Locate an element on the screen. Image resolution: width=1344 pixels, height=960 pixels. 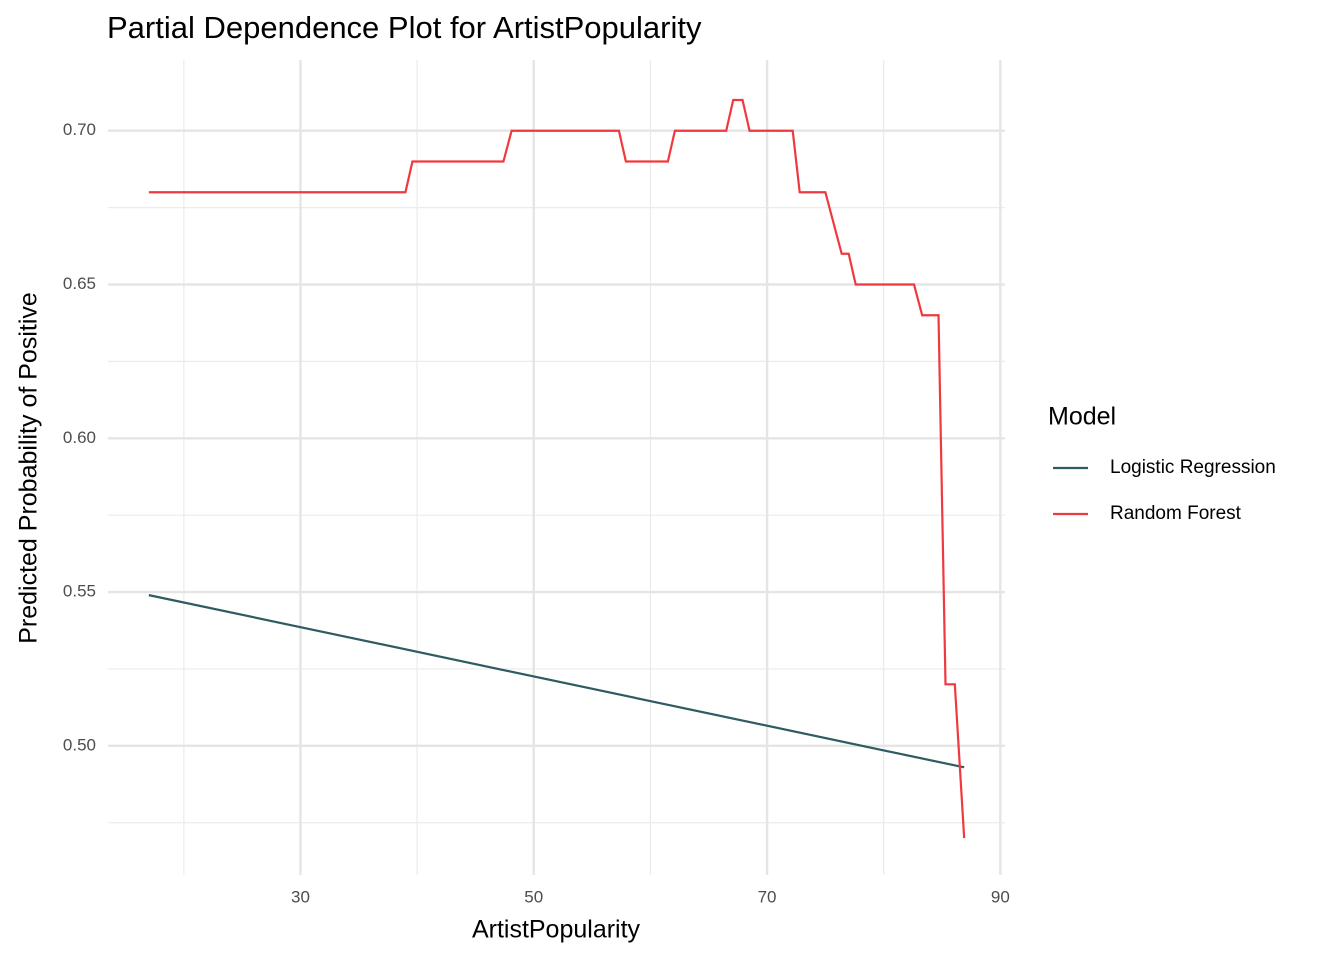
x-tick-label: 30 is located at coordinates (300, 896).